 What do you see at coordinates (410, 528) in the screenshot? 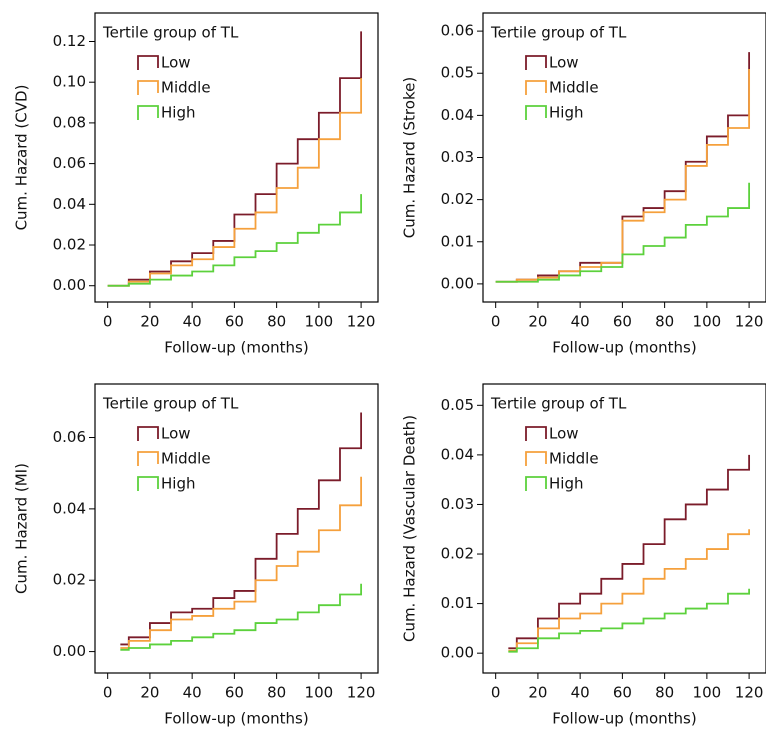
I see `y-axis-label: Cum. Hazard (Vascular Death)` at bounding box center [410, 528].